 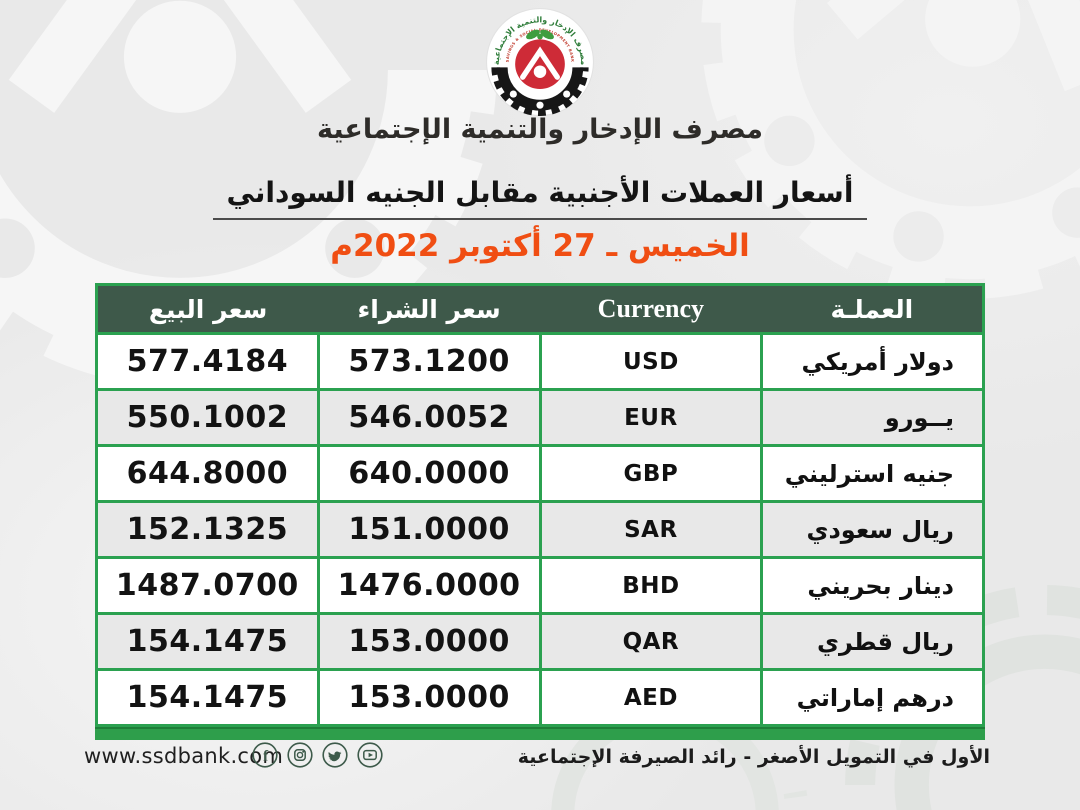 What do you see at coordinates (207, 361) in the screenshot?
I see `sell-price-cell: 577.4184` at bounding box center [207, 361].